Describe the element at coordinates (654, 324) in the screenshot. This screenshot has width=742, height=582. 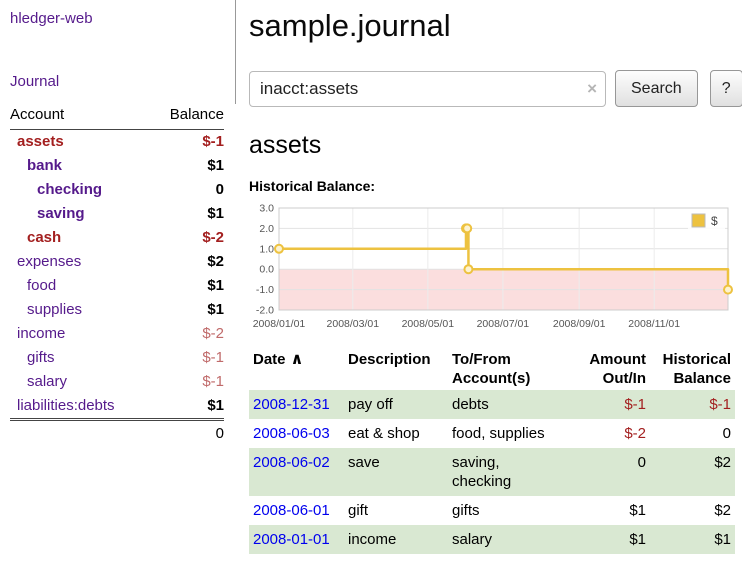
I see `svg-text: 2008/11/01` at that location.